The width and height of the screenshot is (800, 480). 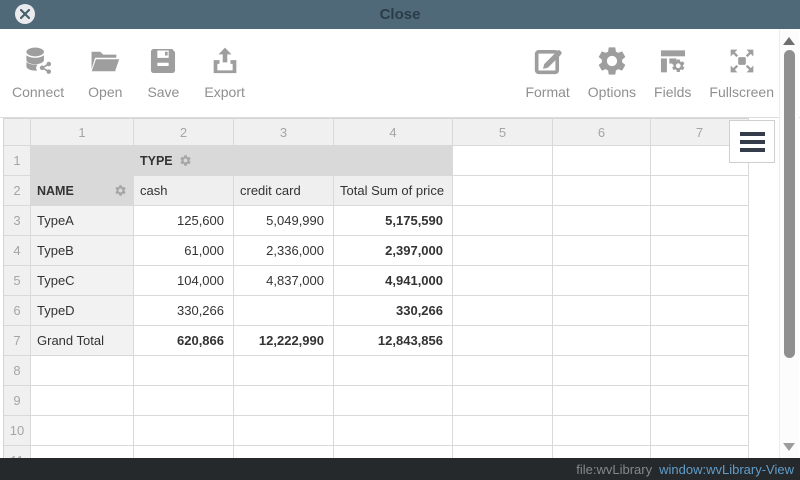 I want to click on data-cell: 104,000, so click(x=184, y=281).